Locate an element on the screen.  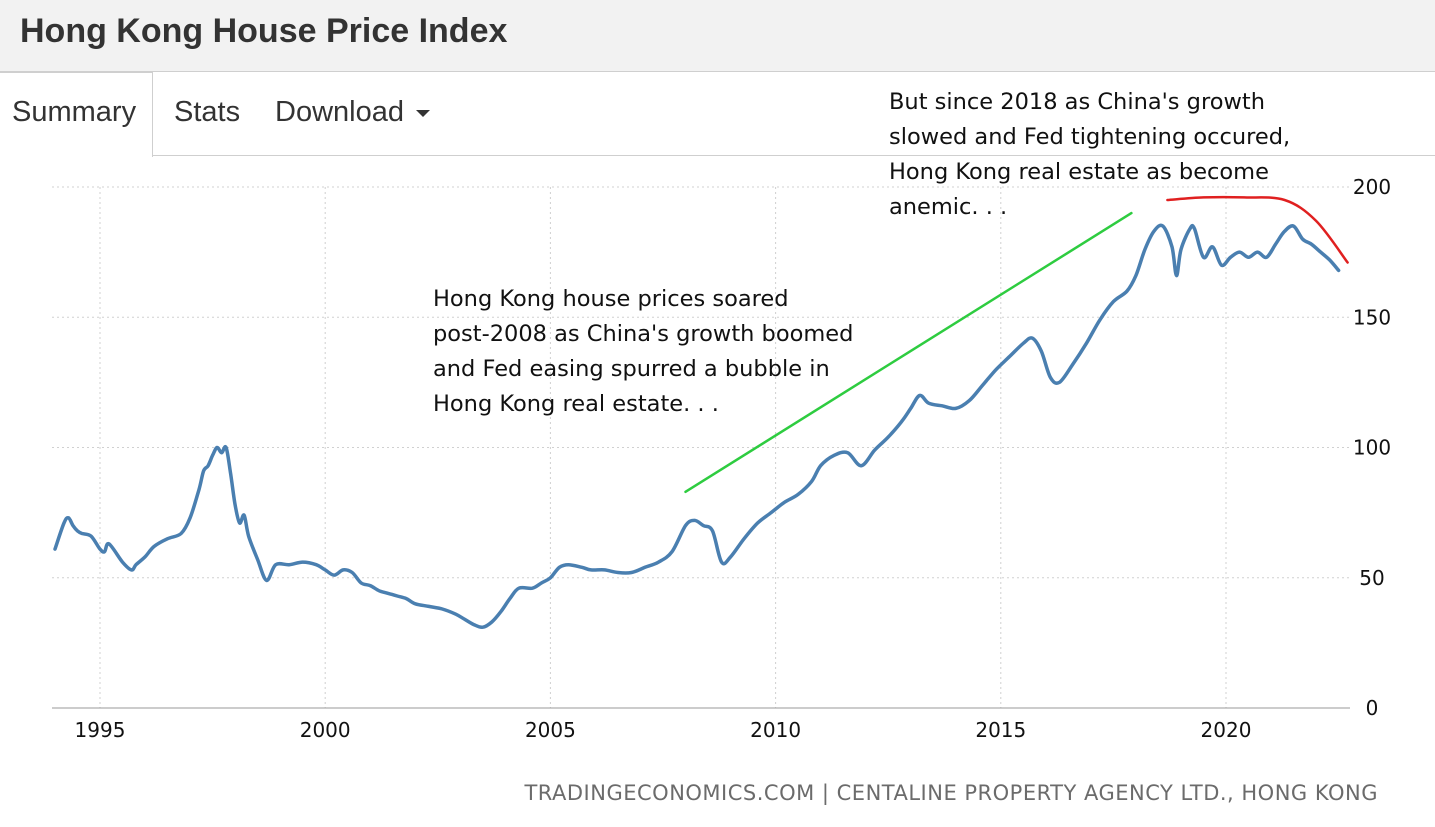
x-tick-label: 2015 is located at coordinates (1000, 730).